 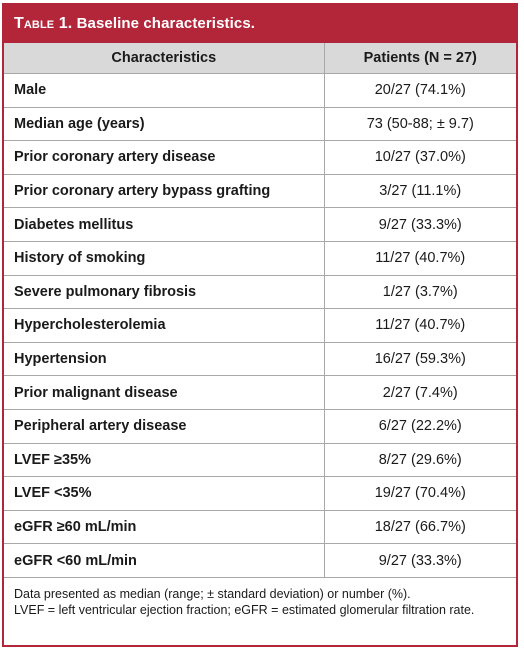 What do you see at coordinates (420, 493) in the screenshot?
I see `patients-value-cell: 19/27 (70.4%)` at bounding box center [420, 493].